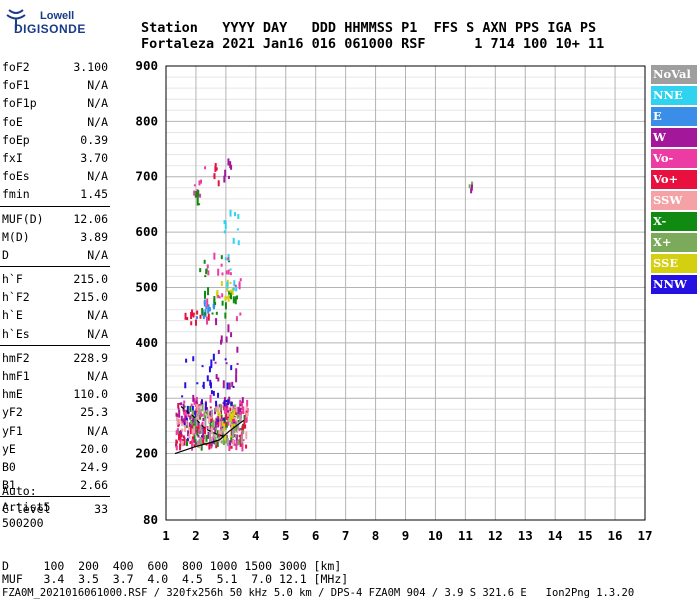 The width and height of the screenshot is (700, 600). I want to click on param-value: 228.9, so click(90, 357).